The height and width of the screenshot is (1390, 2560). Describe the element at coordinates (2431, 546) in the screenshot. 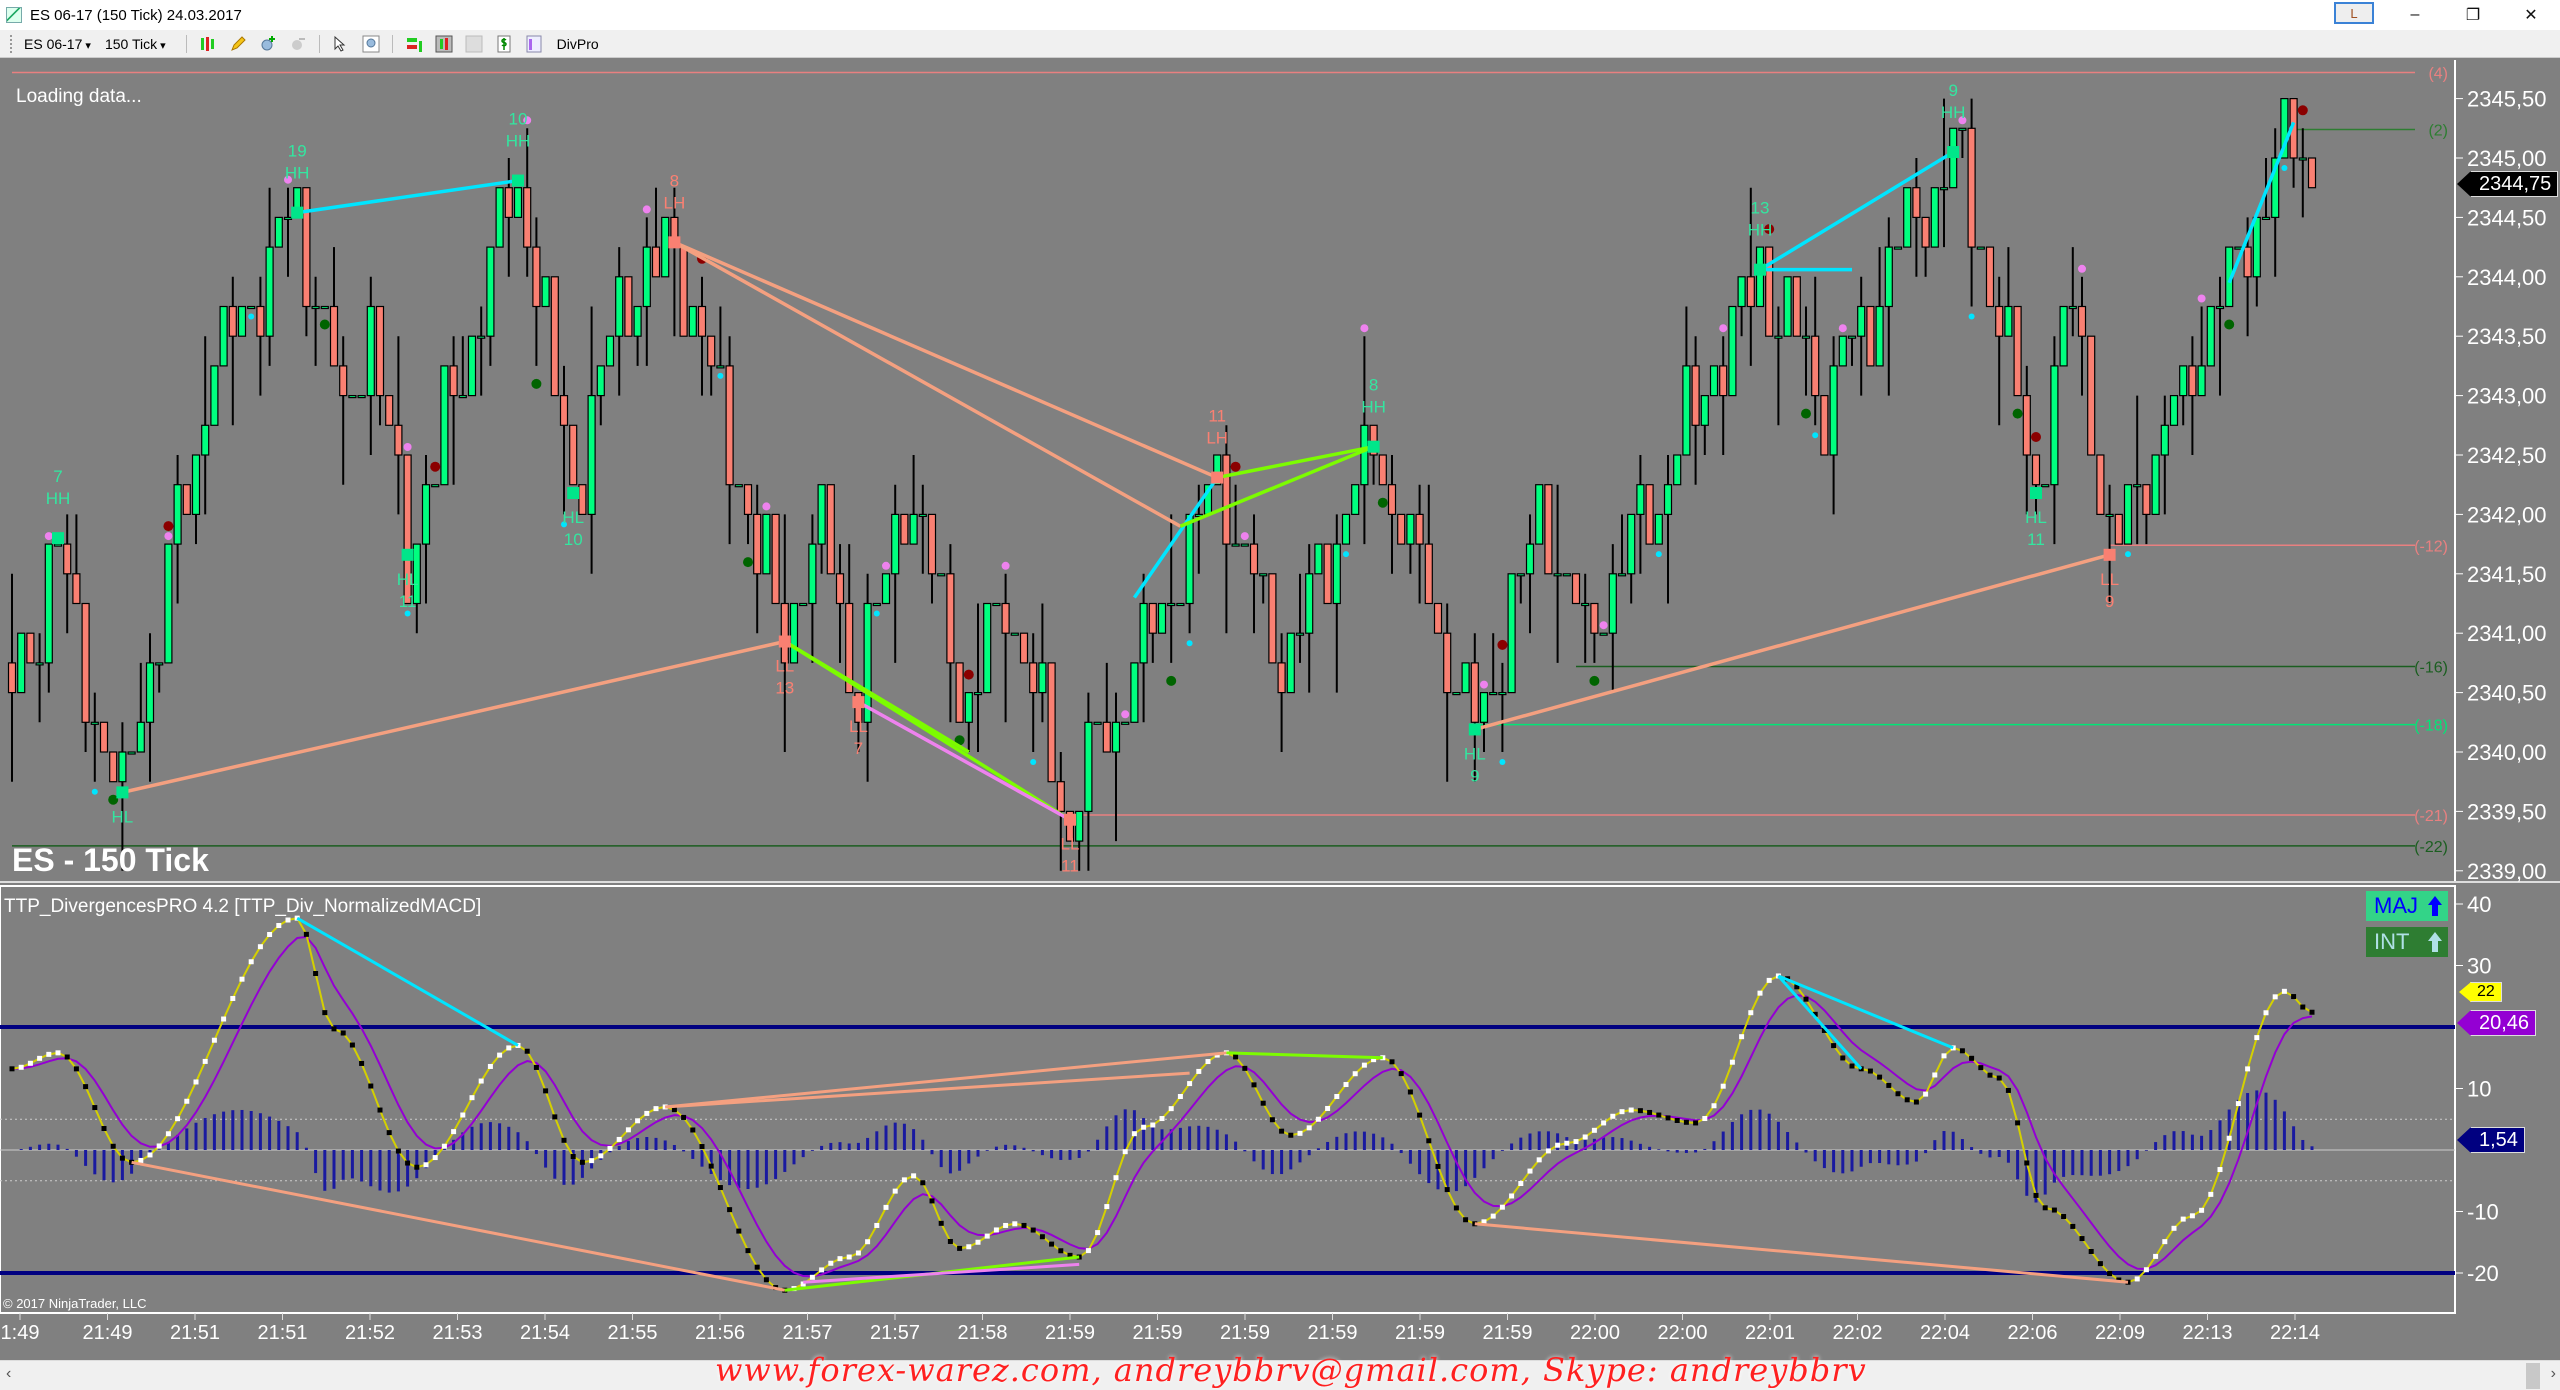

I see `level-label: (-12)` at that location.